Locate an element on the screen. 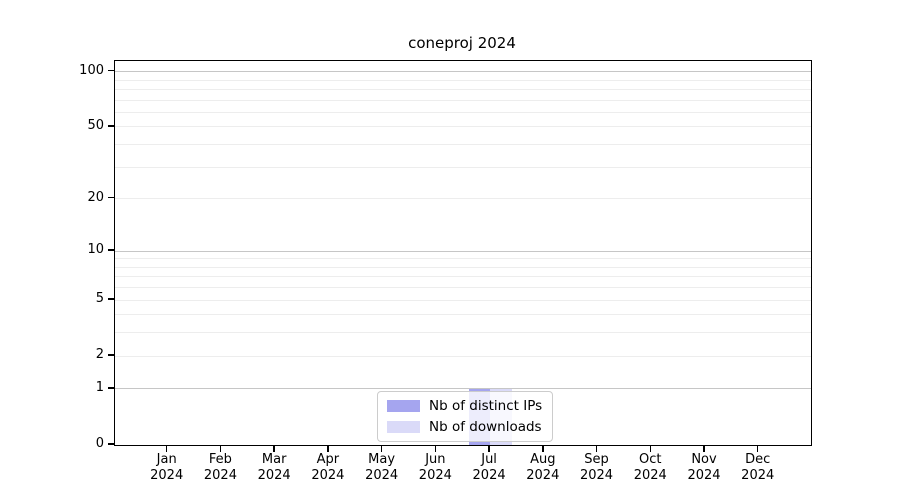 This screenshot has width=900, height=500. x-axis-tick-label: Aug 2024 is located at coordinates (543, 467).